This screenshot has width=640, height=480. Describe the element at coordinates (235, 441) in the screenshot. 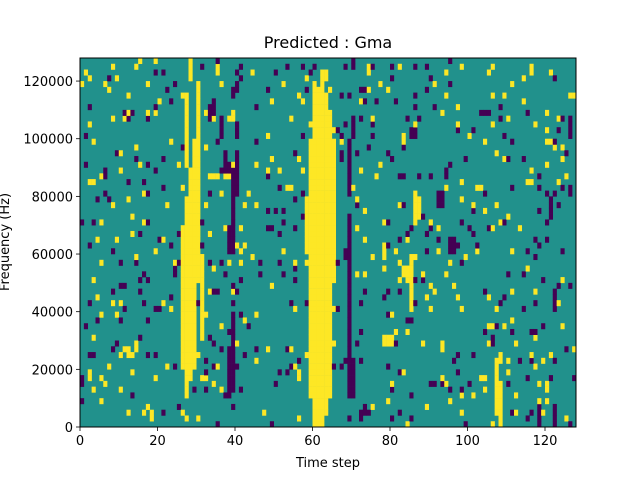

I see `x-tick-label: 40` at that location.